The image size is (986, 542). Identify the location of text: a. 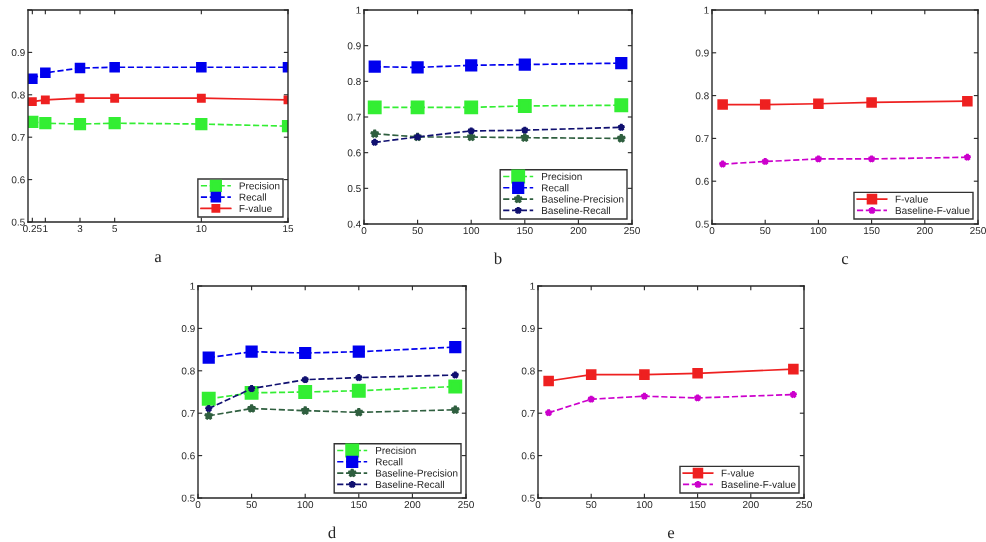
(158, 258).